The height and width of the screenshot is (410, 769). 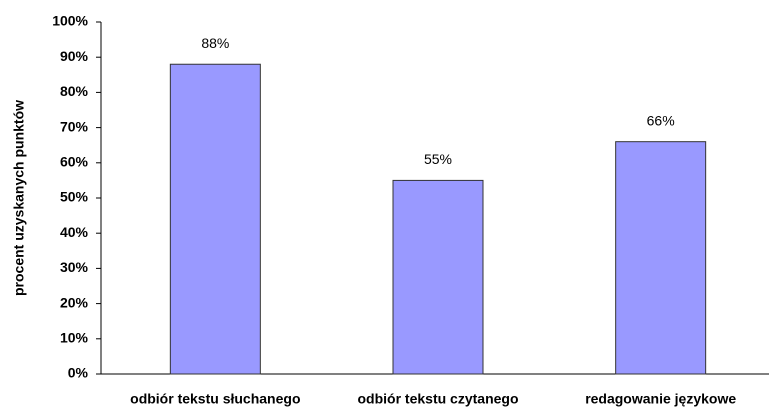 I want to click on y-tick-label: 80%, so click(x=74, y=91).